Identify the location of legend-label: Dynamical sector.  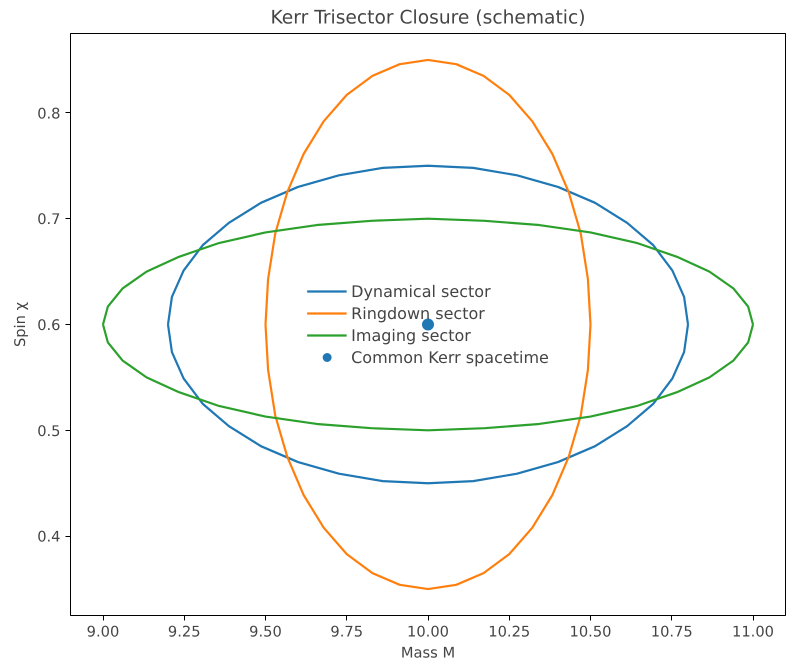
(421, 291).